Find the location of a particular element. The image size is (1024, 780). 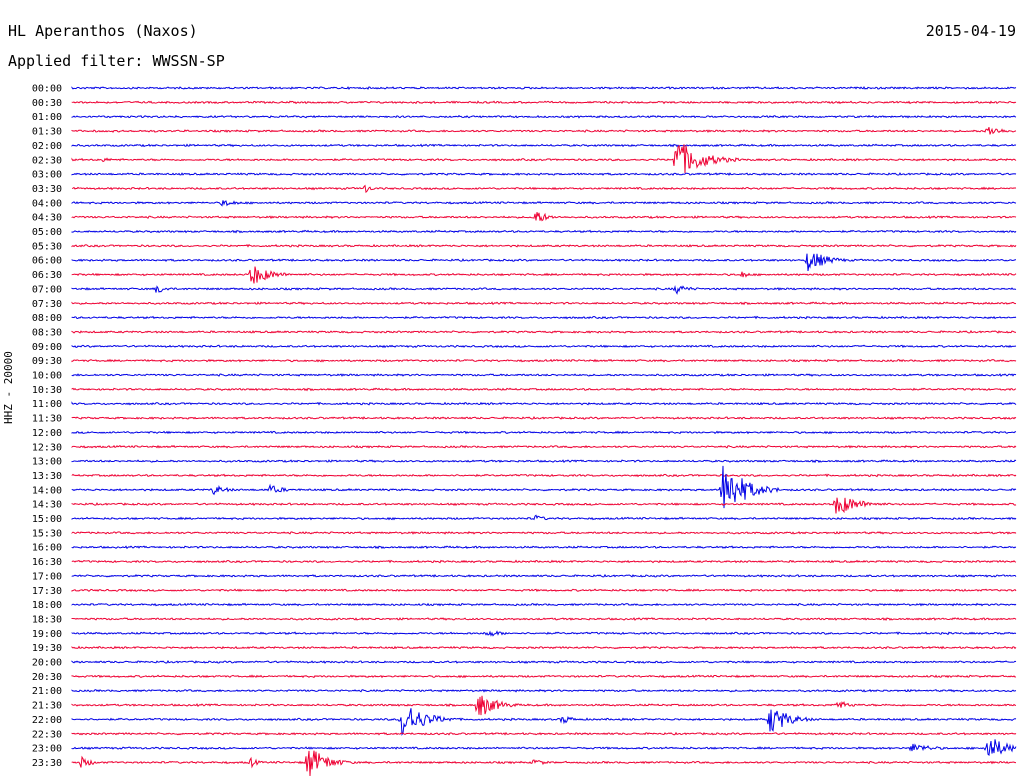

time-tick-label: 05:00 is located at coordinates (47, 232).